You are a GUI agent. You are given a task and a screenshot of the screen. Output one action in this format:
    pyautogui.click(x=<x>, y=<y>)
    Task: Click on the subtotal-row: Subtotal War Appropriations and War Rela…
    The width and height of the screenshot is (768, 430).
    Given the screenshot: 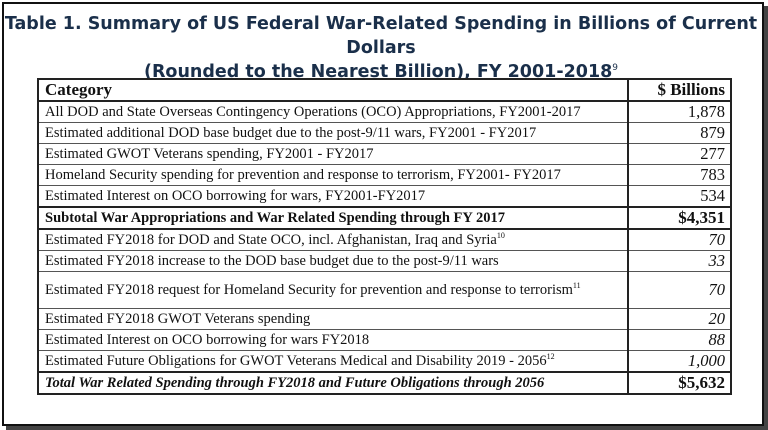 What is the action you would take?
    pyautogui.click(x=384, y=218)
    